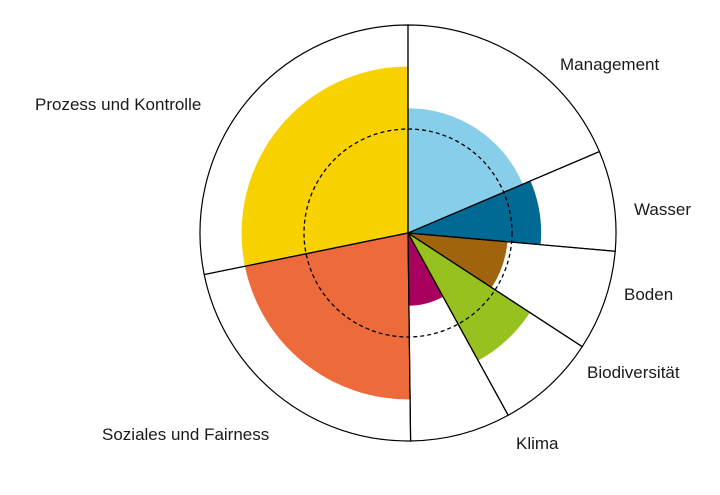 This screenshot has width=720, height=495. I want to click on outline-klima, so click(458, 337).